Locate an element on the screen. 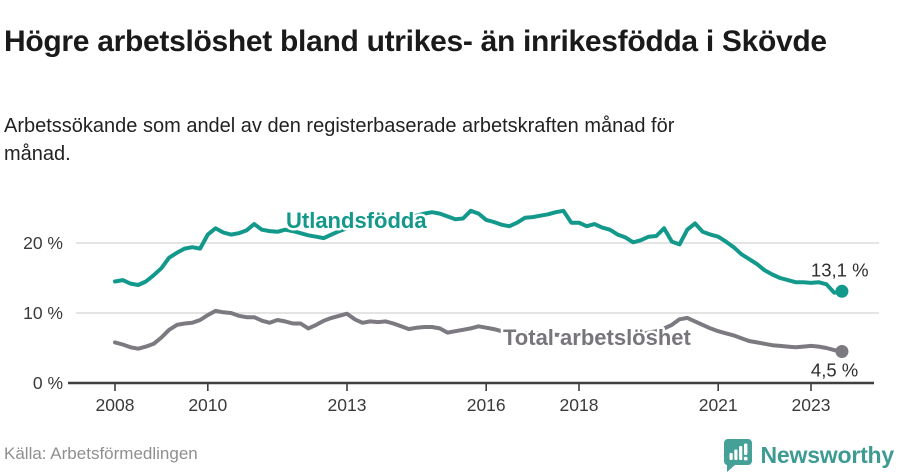  series-line-utlandsfodda is located at coordinates (478, 251).